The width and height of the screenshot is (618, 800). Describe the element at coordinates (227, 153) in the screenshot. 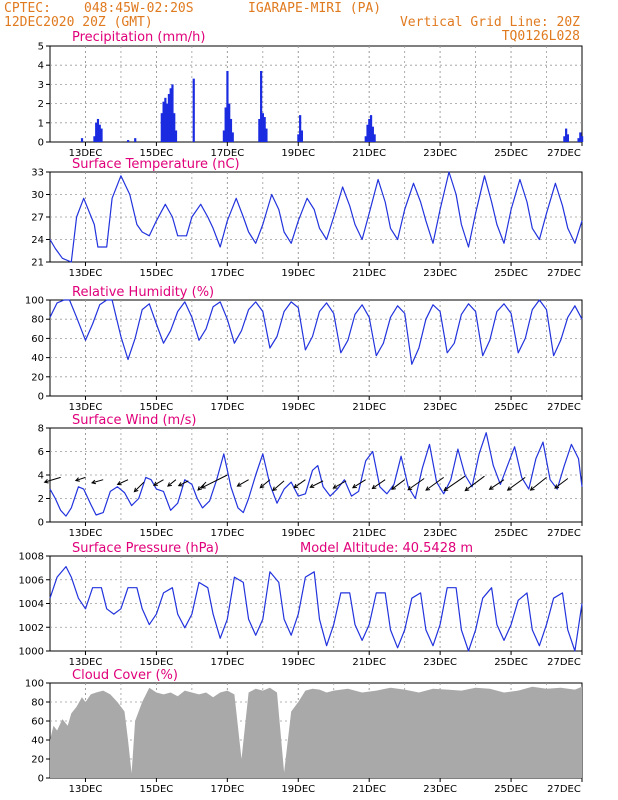

I see `precip-xtick-label: 17DEC` at that location.